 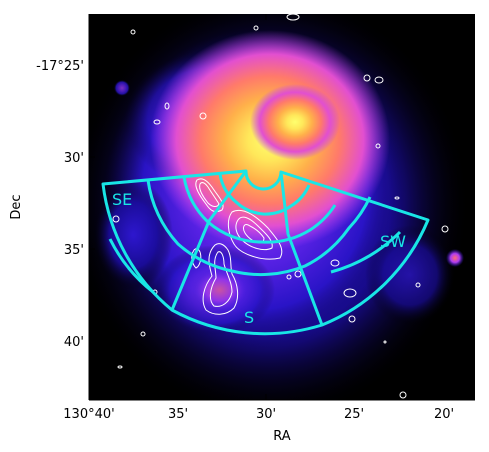 I want to click on x-tick-label: 25', so click(x=354, y=414).